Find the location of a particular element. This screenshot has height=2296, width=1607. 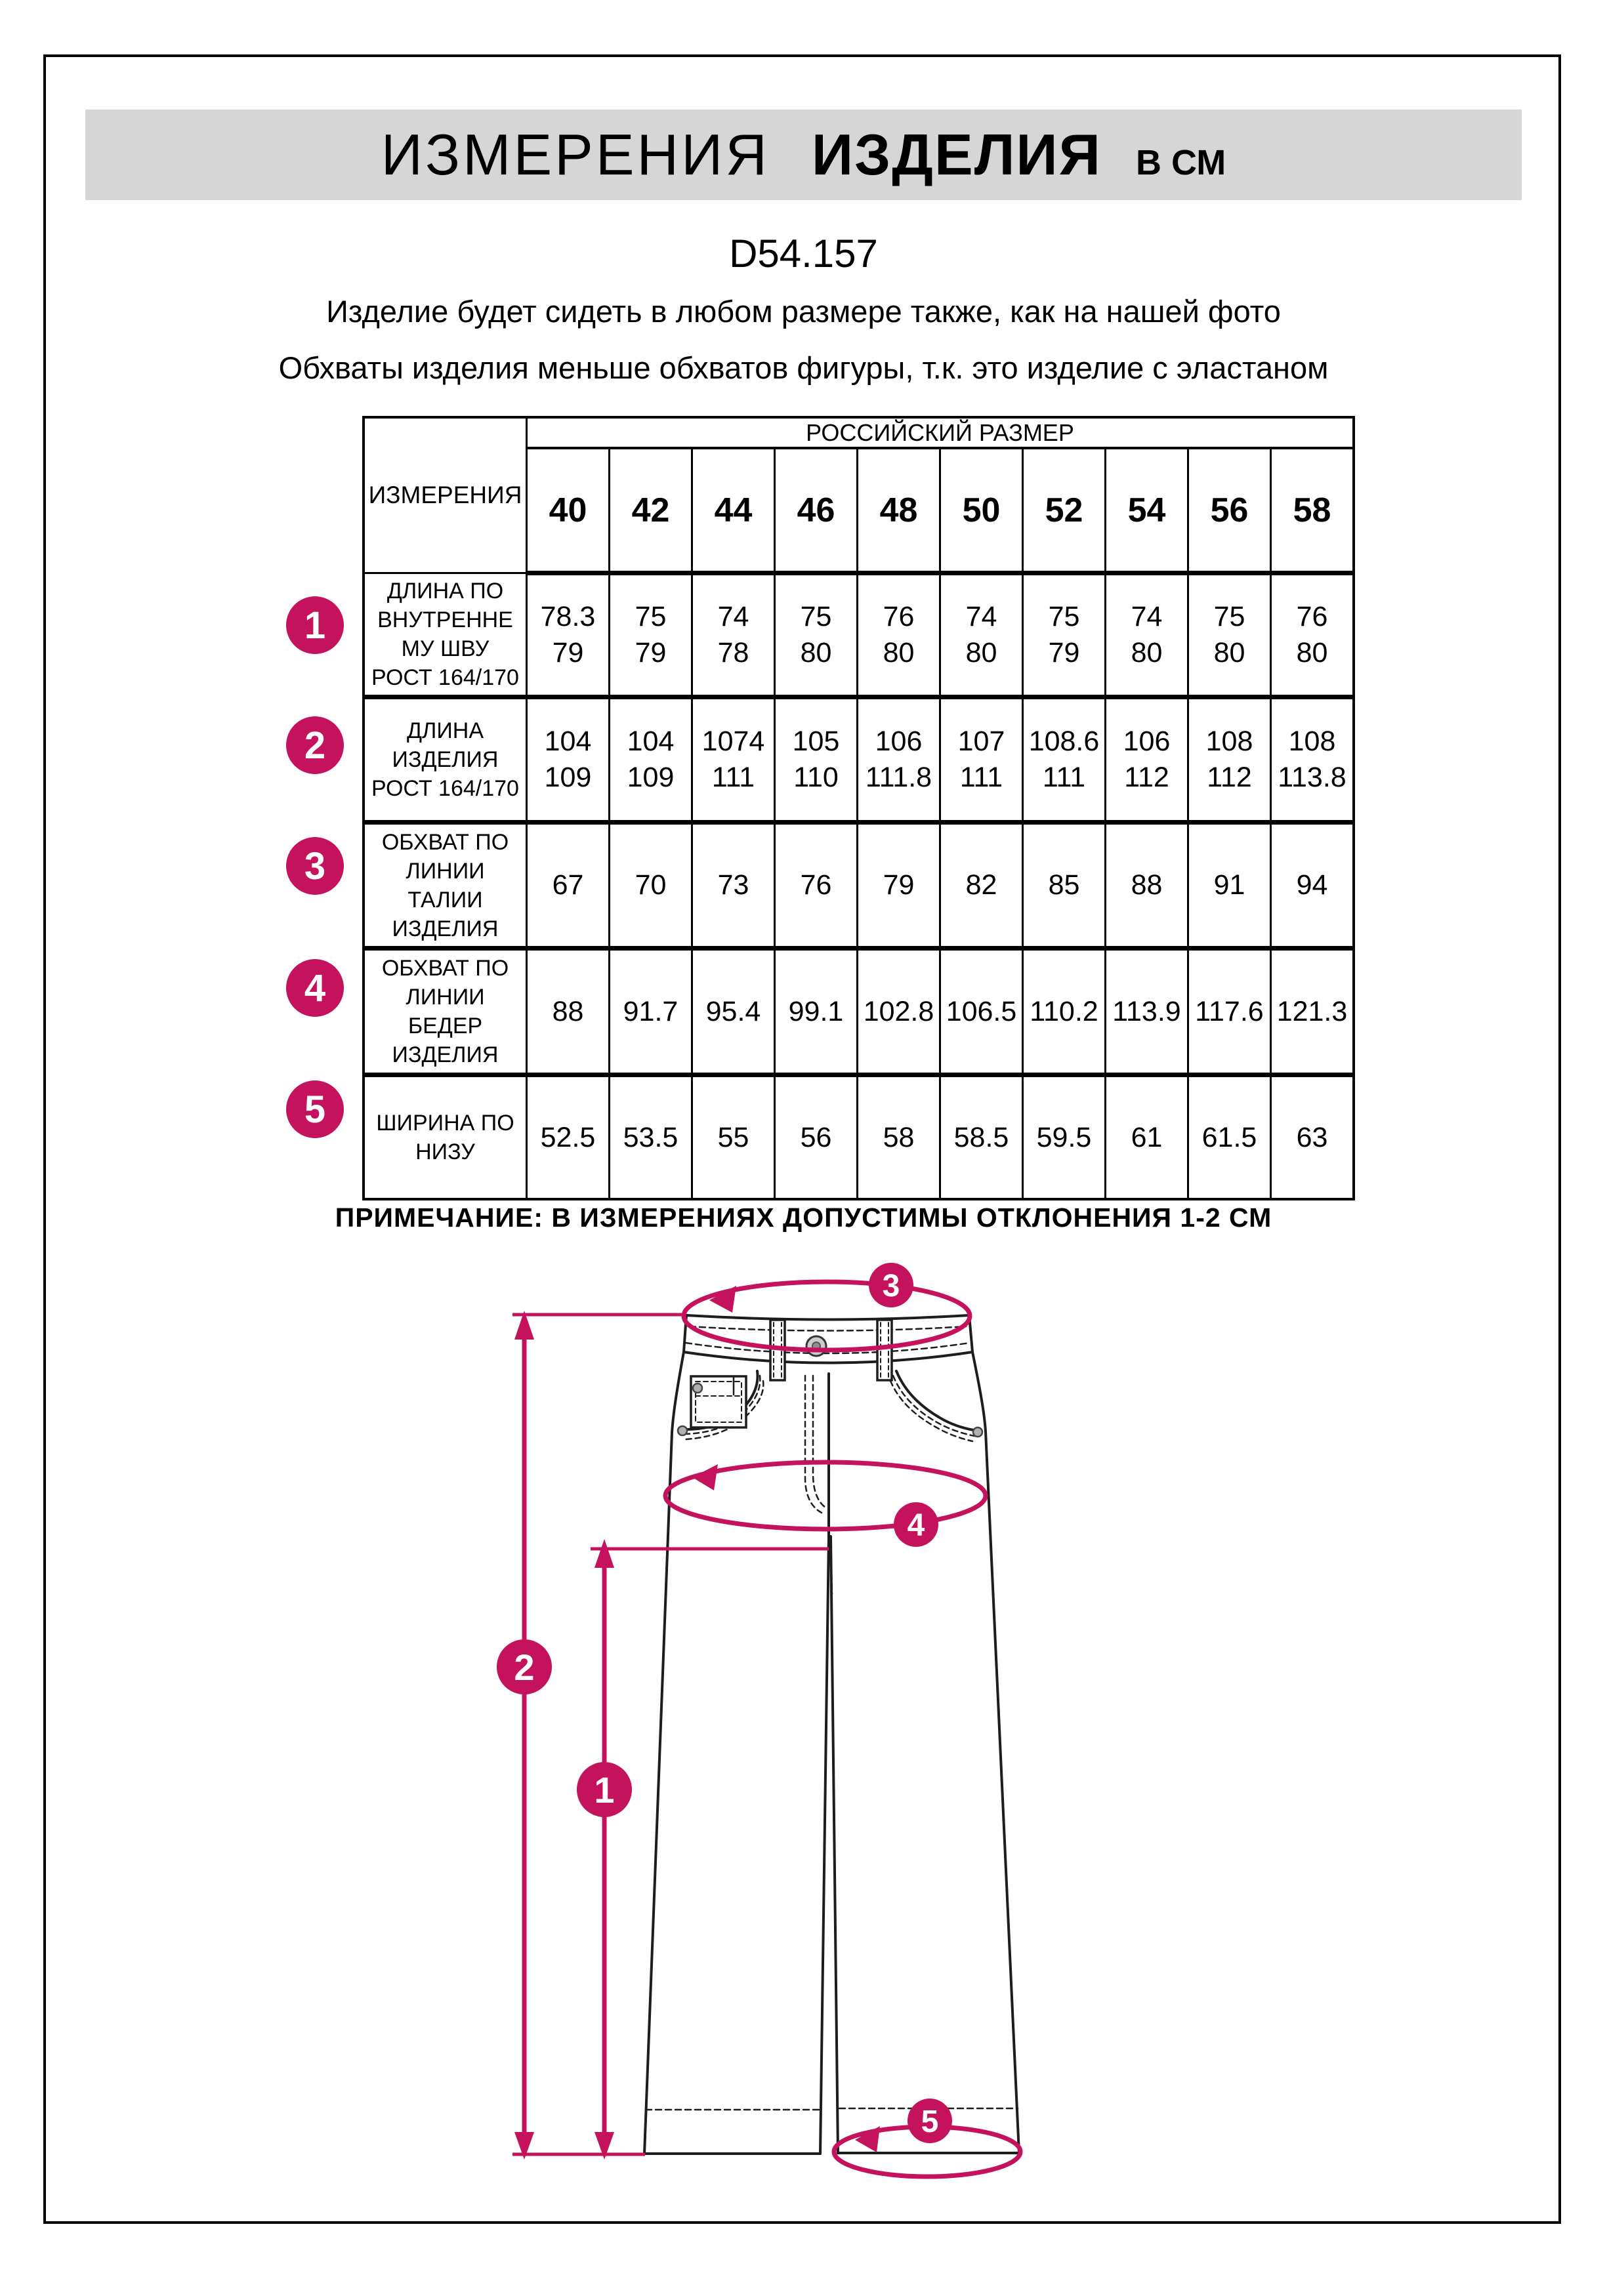

size-header: 54 is located at coordinates (1146, 511).